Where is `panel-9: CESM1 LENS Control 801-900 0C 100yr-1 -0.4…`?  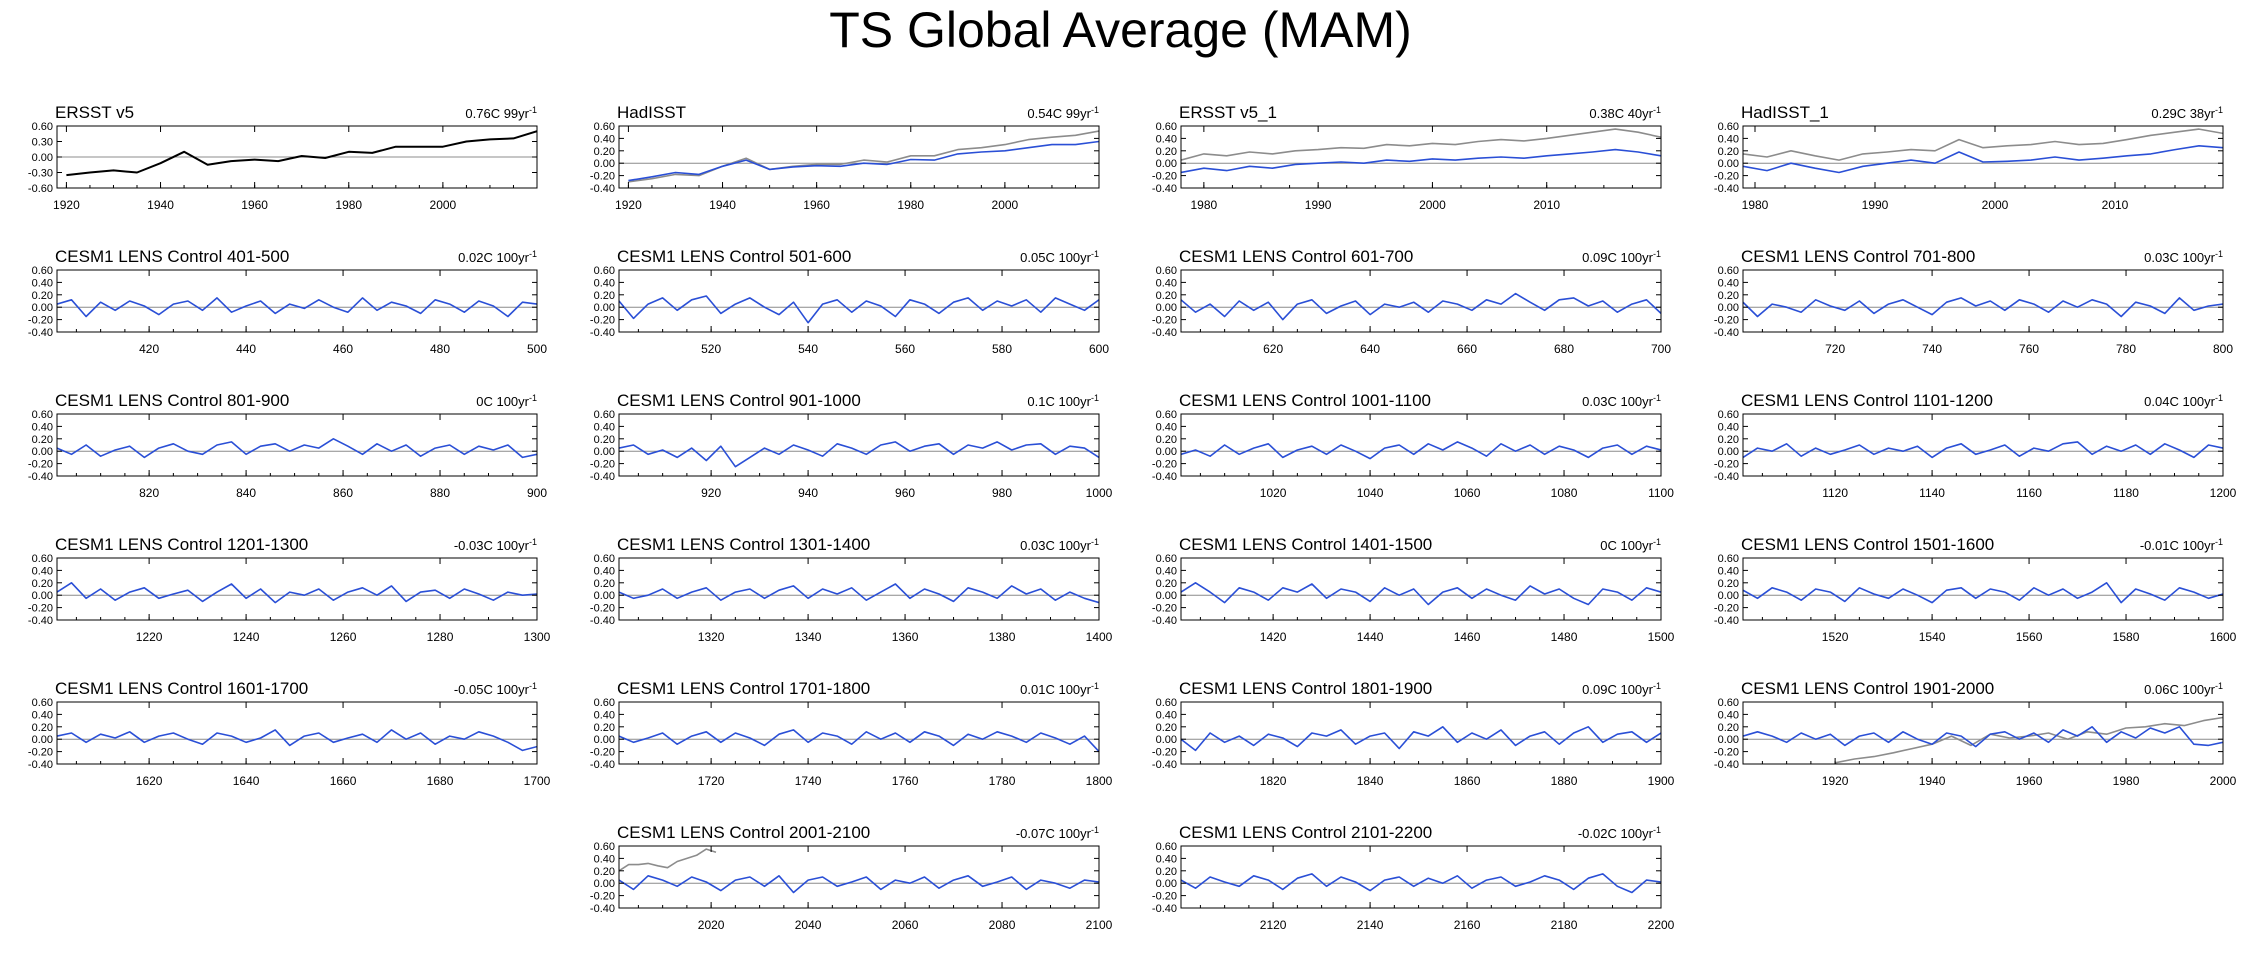 panel-9: CESM1 LENS Control 801-900 0C 100yr-1 -0.4… is located at coordinates (287, 445).